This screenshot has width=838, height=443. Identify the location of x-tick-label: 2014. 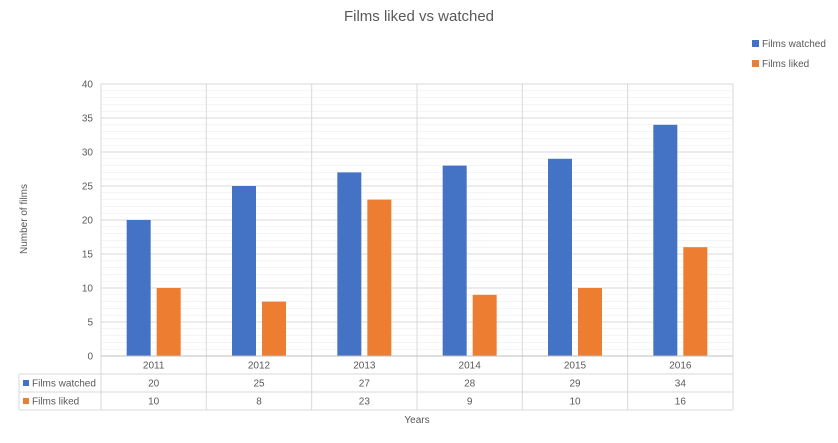
(470, 366).